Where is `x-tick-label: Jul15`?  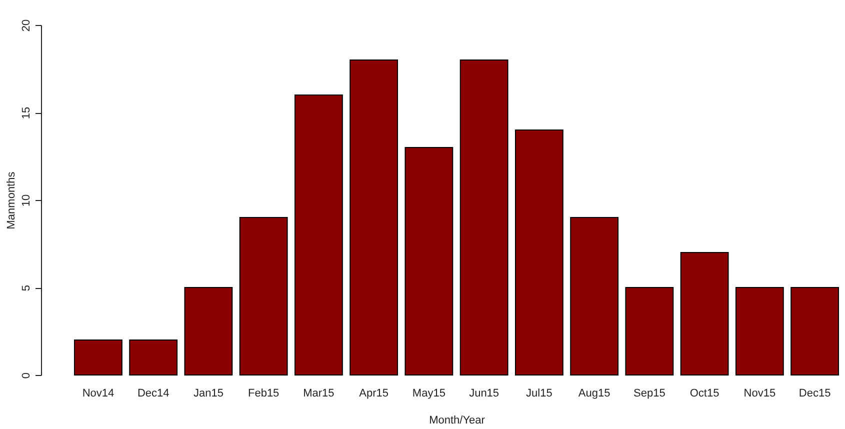
x-tick-label: Jul15 is located at coordinates (539, 394).